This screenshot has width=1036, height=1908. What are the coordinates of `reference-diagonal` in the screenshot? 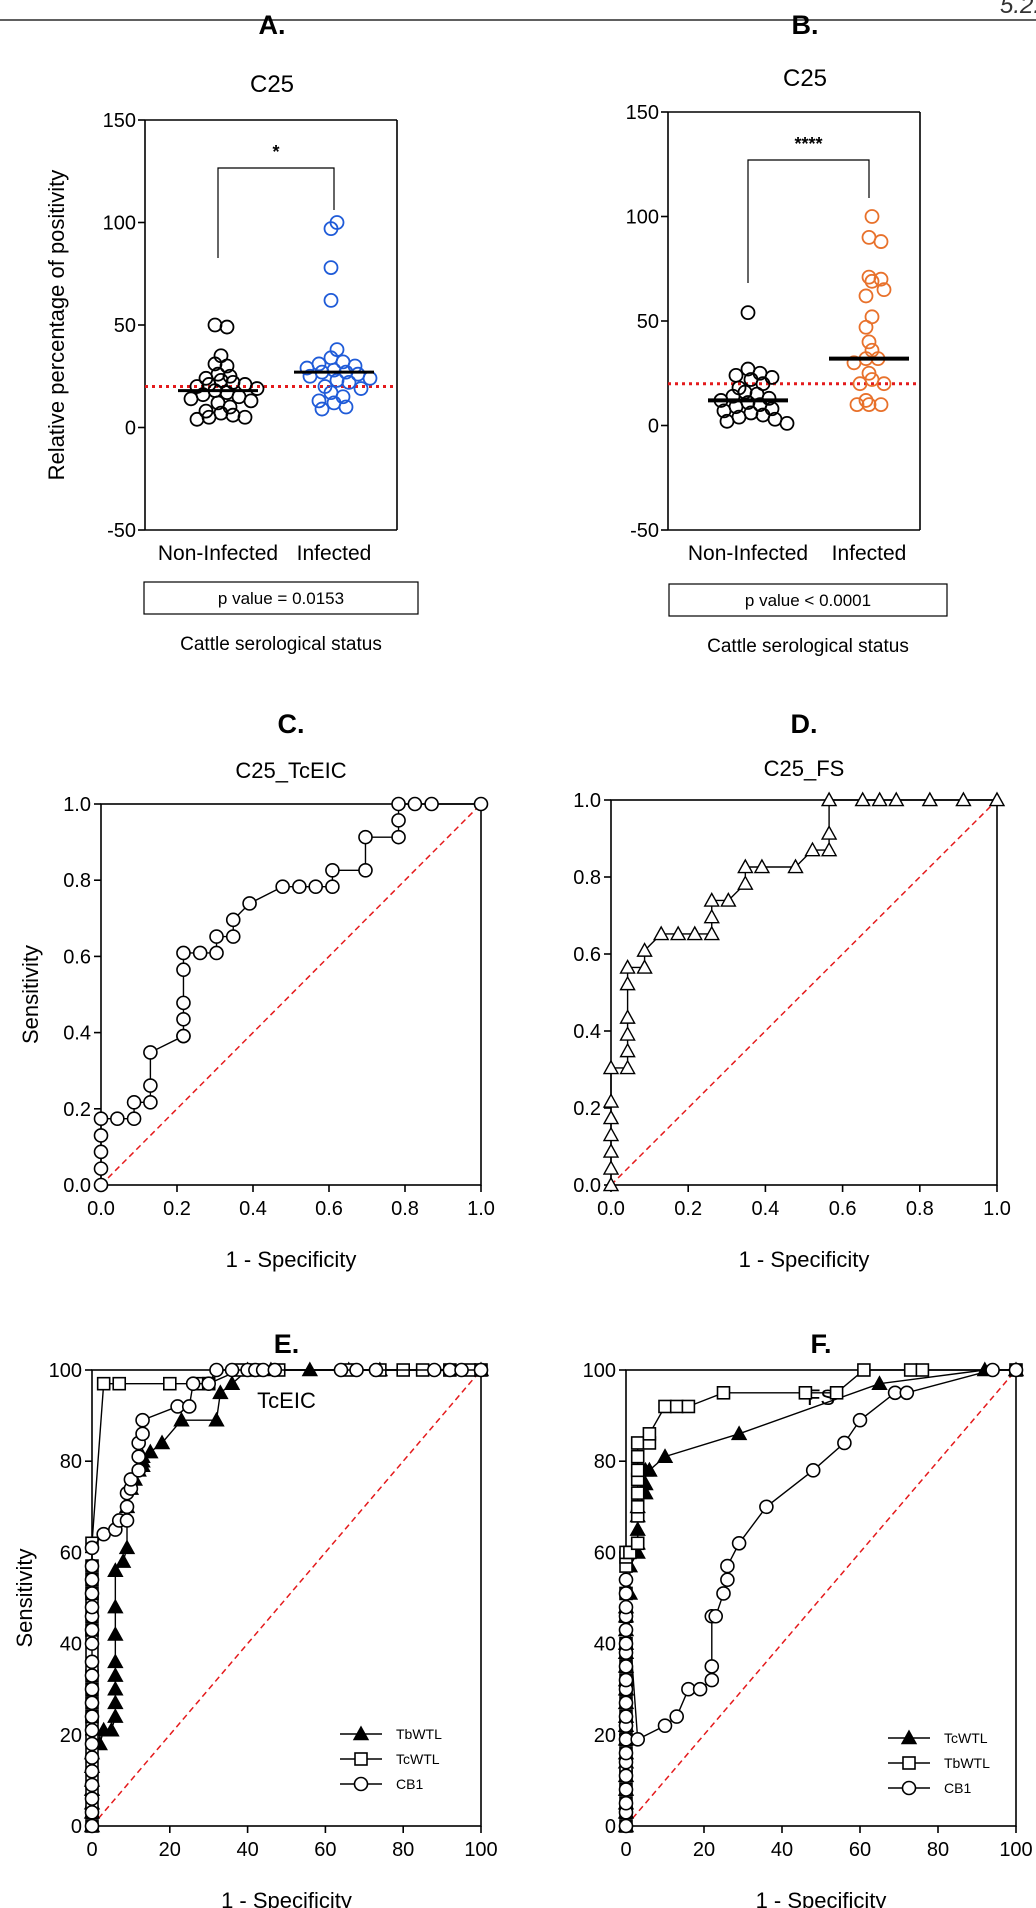 It's located at (821, 1598).